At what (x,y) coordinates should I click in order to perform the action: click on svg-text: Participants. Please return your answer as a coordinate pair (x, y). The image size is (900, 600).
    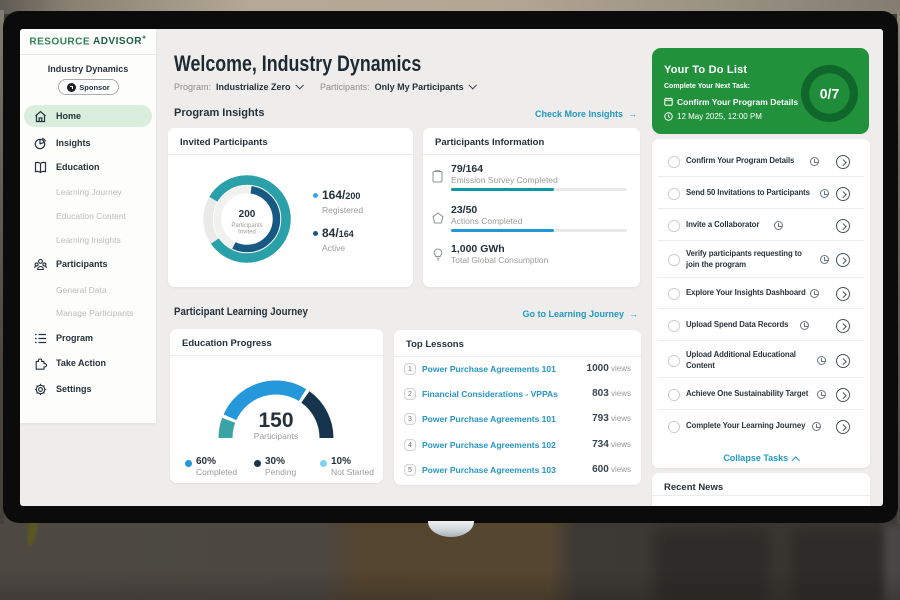
    Looking at the image, I should click on (246, 226).